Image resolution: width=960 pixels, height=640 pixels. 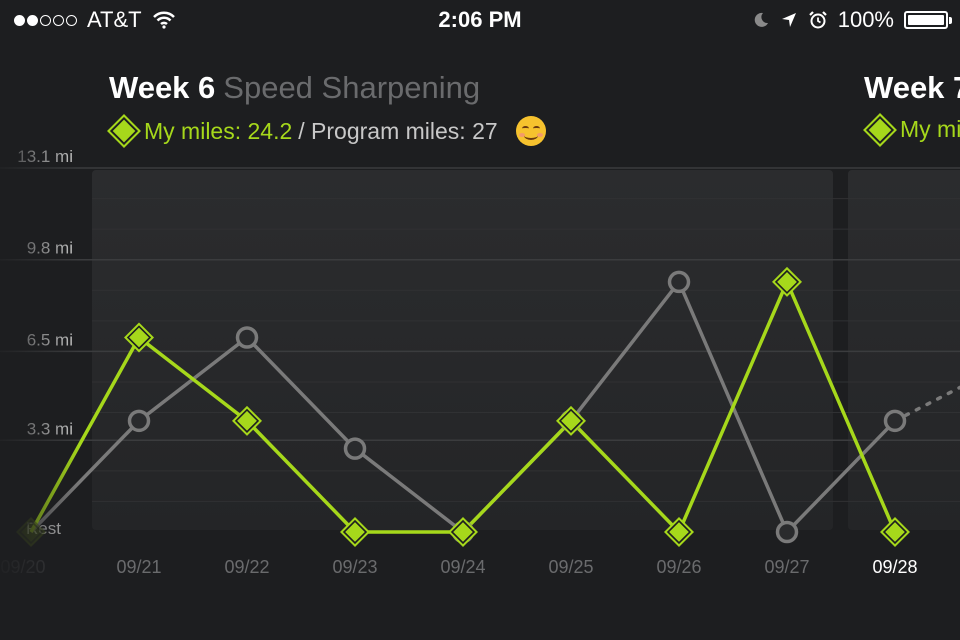 I want to click on y-tick-label: 13.1 mi, so click(x=45, y=156).